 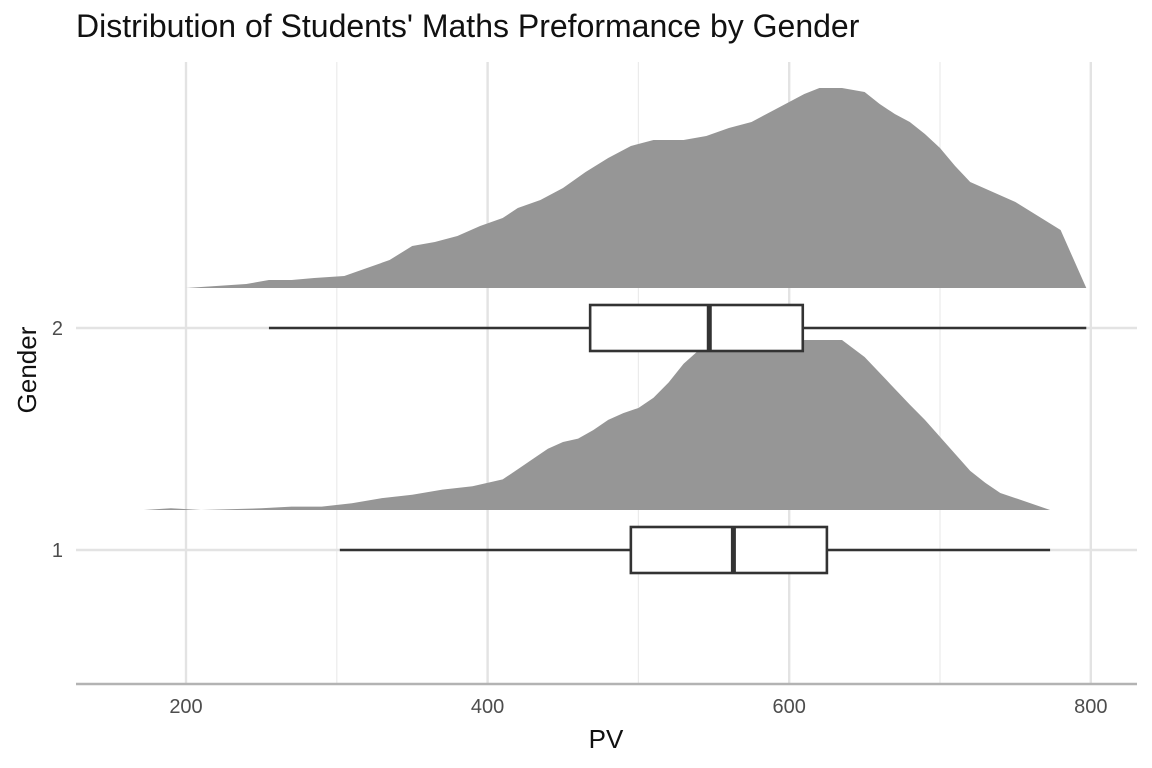 What do you see at coordinates (606, 739) in the screenshot?
I see `x-axis-title: PV` at bounding box center [606, 739].